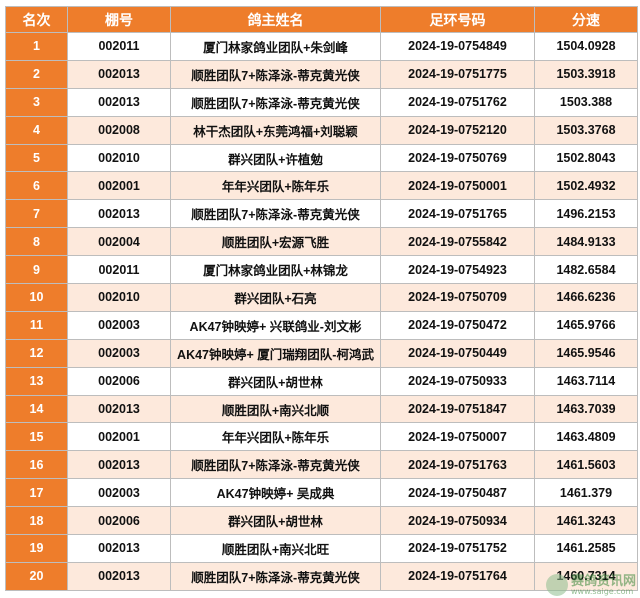  I want to click on cell-speed: 1461.379, so click(586, 493).